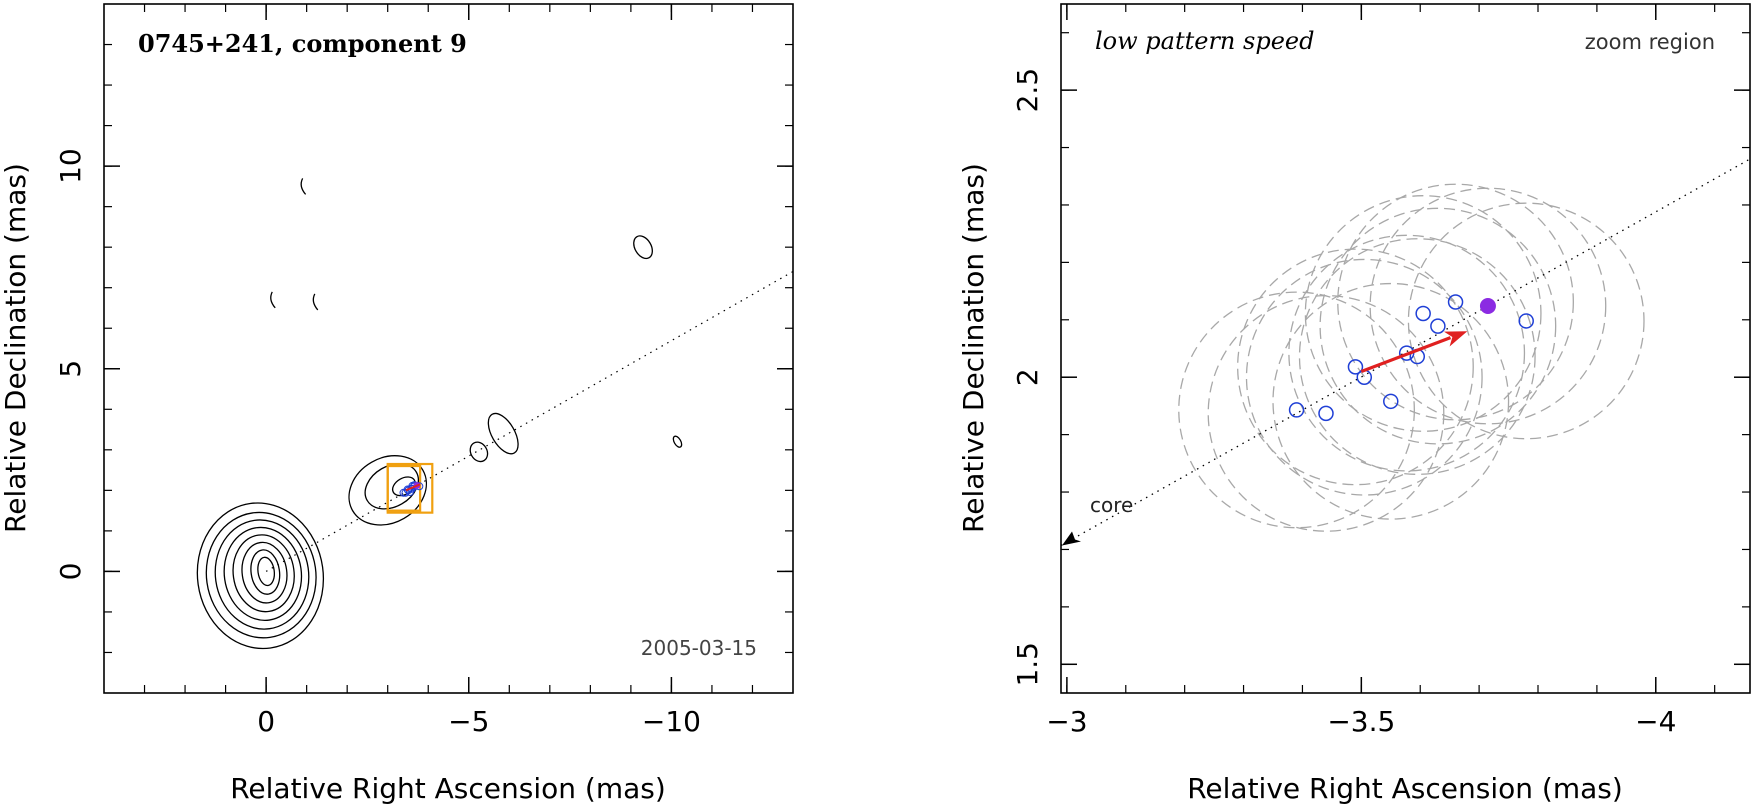  I want to click on highlight-point, so click(1487, 306).